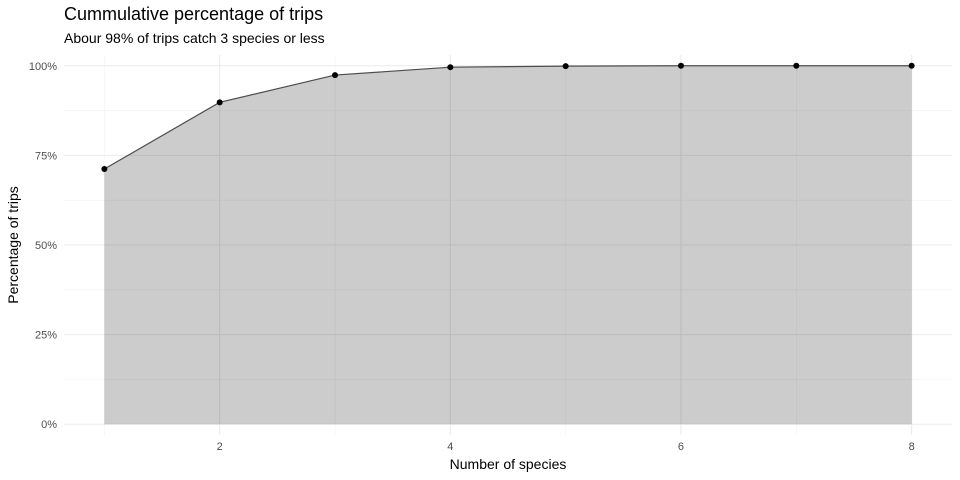 The height and width of the screenshot is (480, 960). I want to click on y-axis-ticks: 0% 25% 50% 75% 100%, so click(43, 246).